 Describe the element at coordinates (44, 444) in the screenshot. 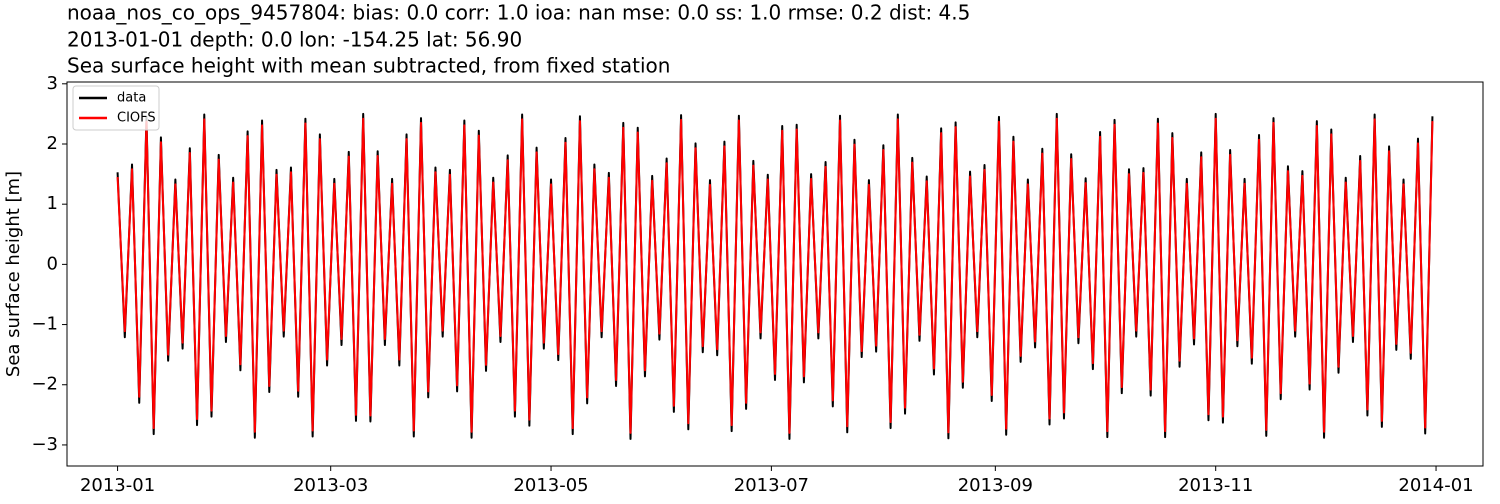

I see `y-tick-label: −3` at that location.